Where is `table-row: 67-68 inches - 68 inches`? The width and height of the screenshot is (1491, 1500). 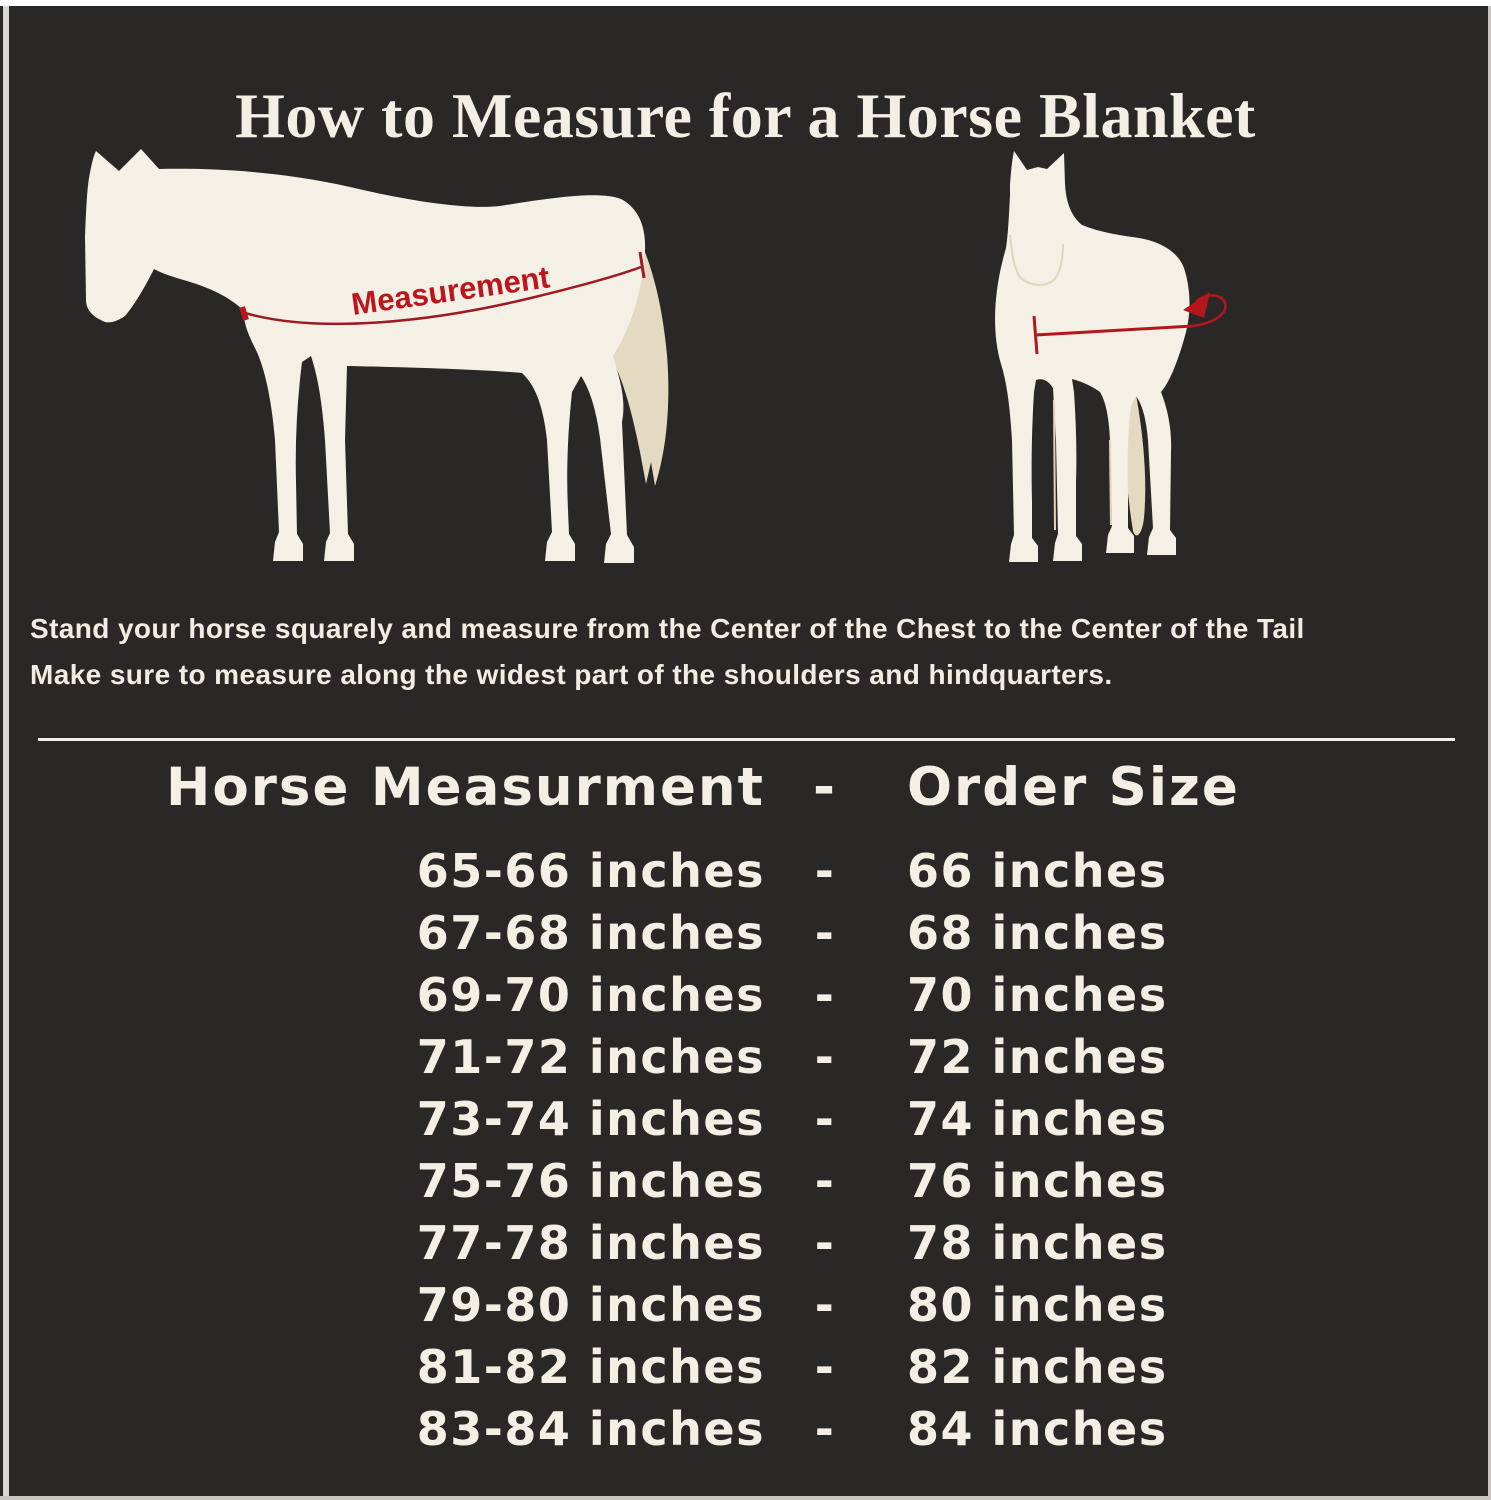 table-row: 67-68 inches - 68 inches is located at coordinates (745, 933).